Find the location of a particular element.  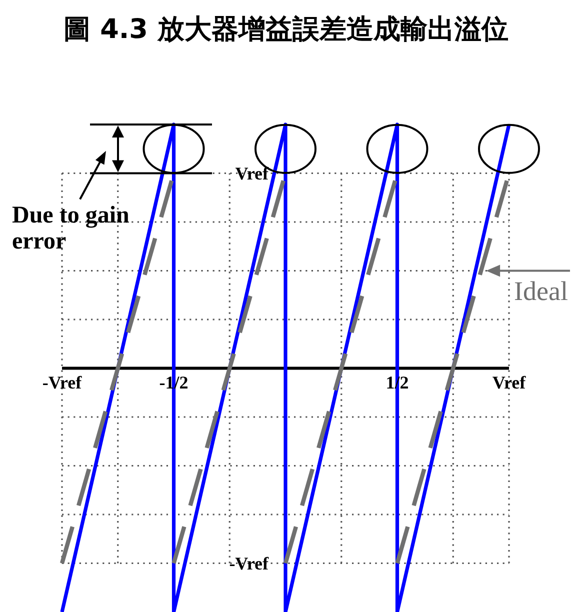

annotation: Due to gain error is located at coordinates (71, 228).